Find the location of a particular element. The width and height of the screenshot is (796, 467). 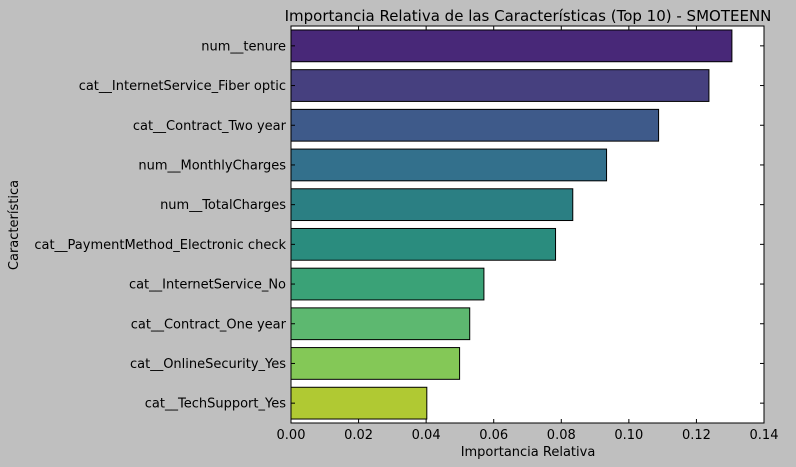

x-tick-label: 0.00 is located at coordinates (291, 435).